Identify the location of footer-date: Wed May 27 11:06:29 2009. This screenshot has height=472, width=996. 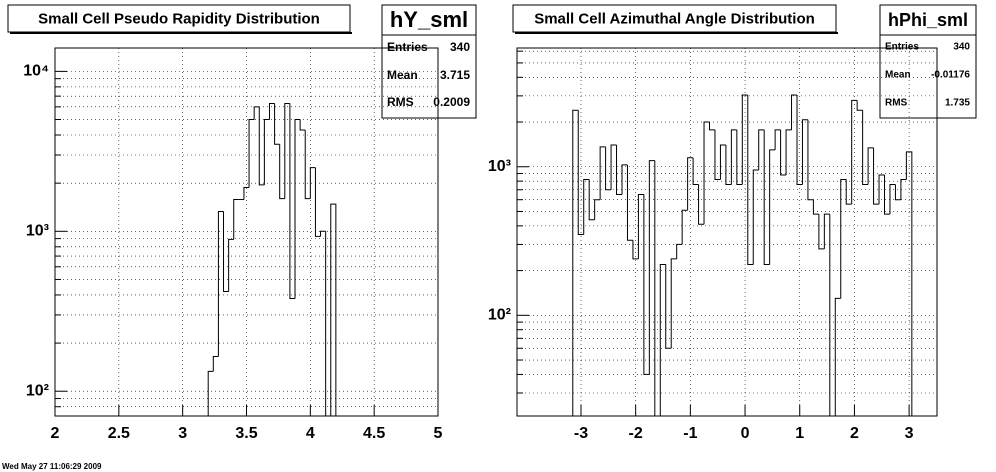
(52, 466).